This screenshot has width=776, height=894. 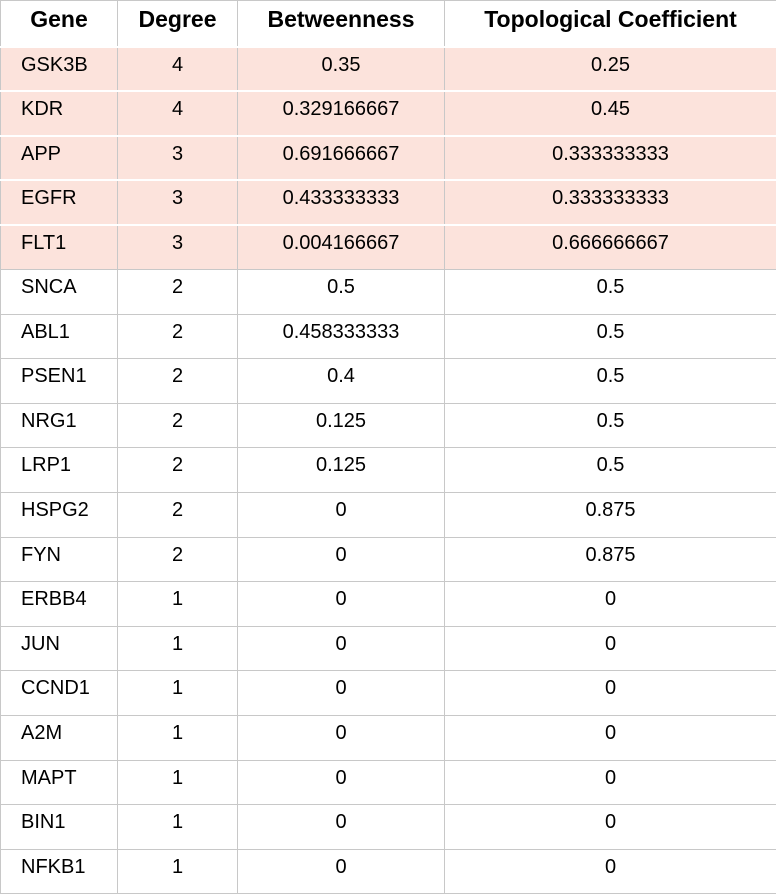 I want to click on topological-coefficient-cell: 0.666666667, so click(x=610, y=246).